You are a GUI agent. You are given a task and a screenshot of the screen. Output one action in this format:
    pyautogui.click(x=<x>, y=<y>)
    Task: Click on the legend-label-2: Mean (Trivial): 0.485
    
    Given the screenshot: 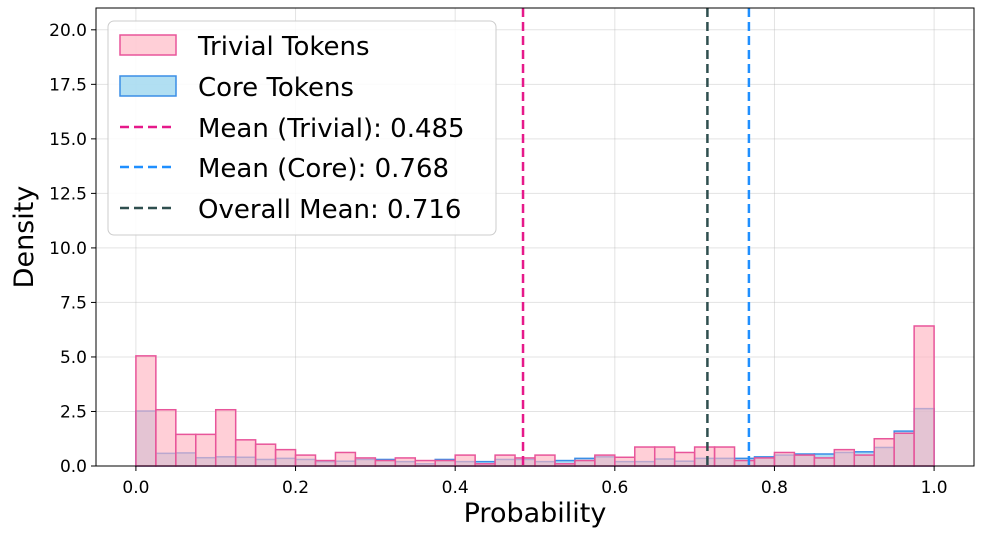 What is the action you would take?
    pyautogui.click(x=331, y=129)
    